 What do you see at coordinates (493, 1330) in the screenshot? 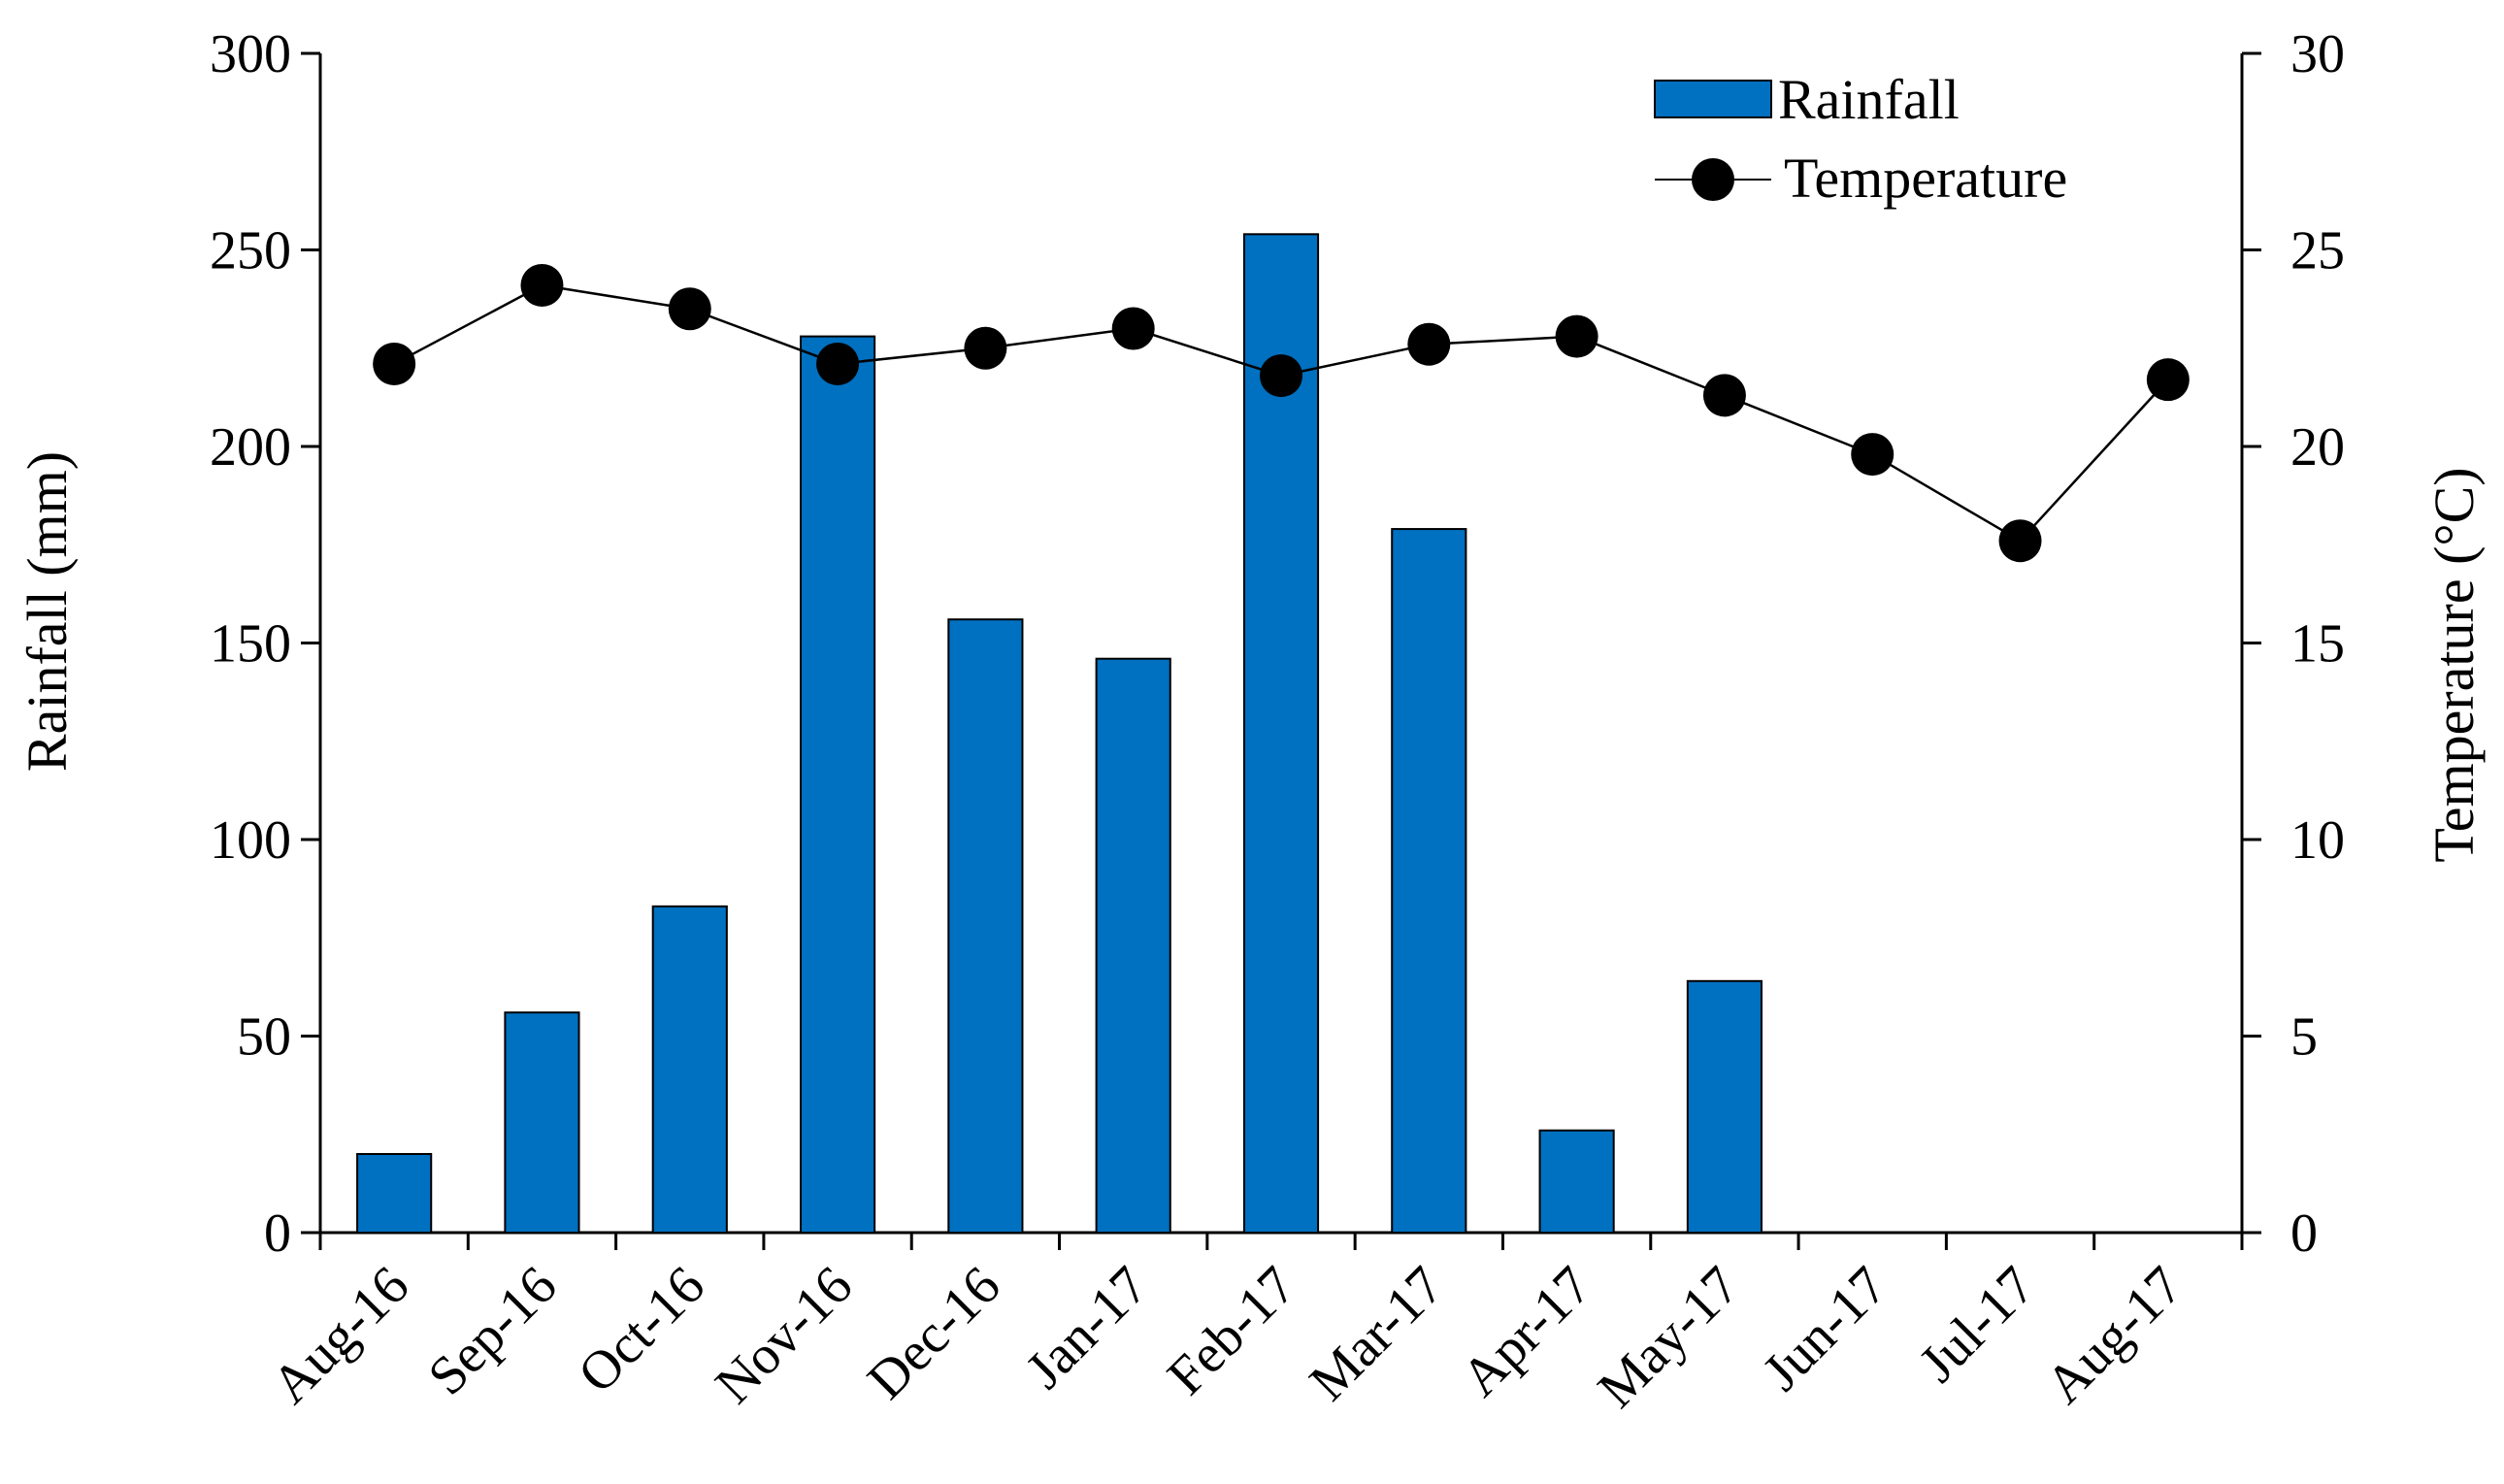
I see `x-tick-label: Sep-16` at bounding box center [493, 1330].